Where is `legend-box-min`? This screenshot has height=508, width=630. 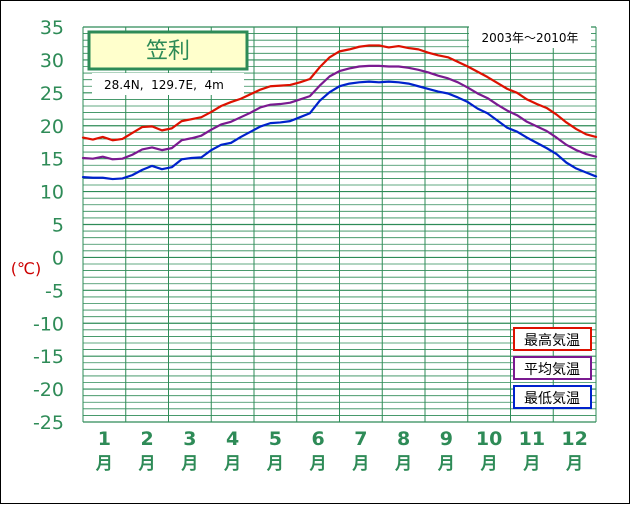 legend-box-min is located at coordinates (552, 397).